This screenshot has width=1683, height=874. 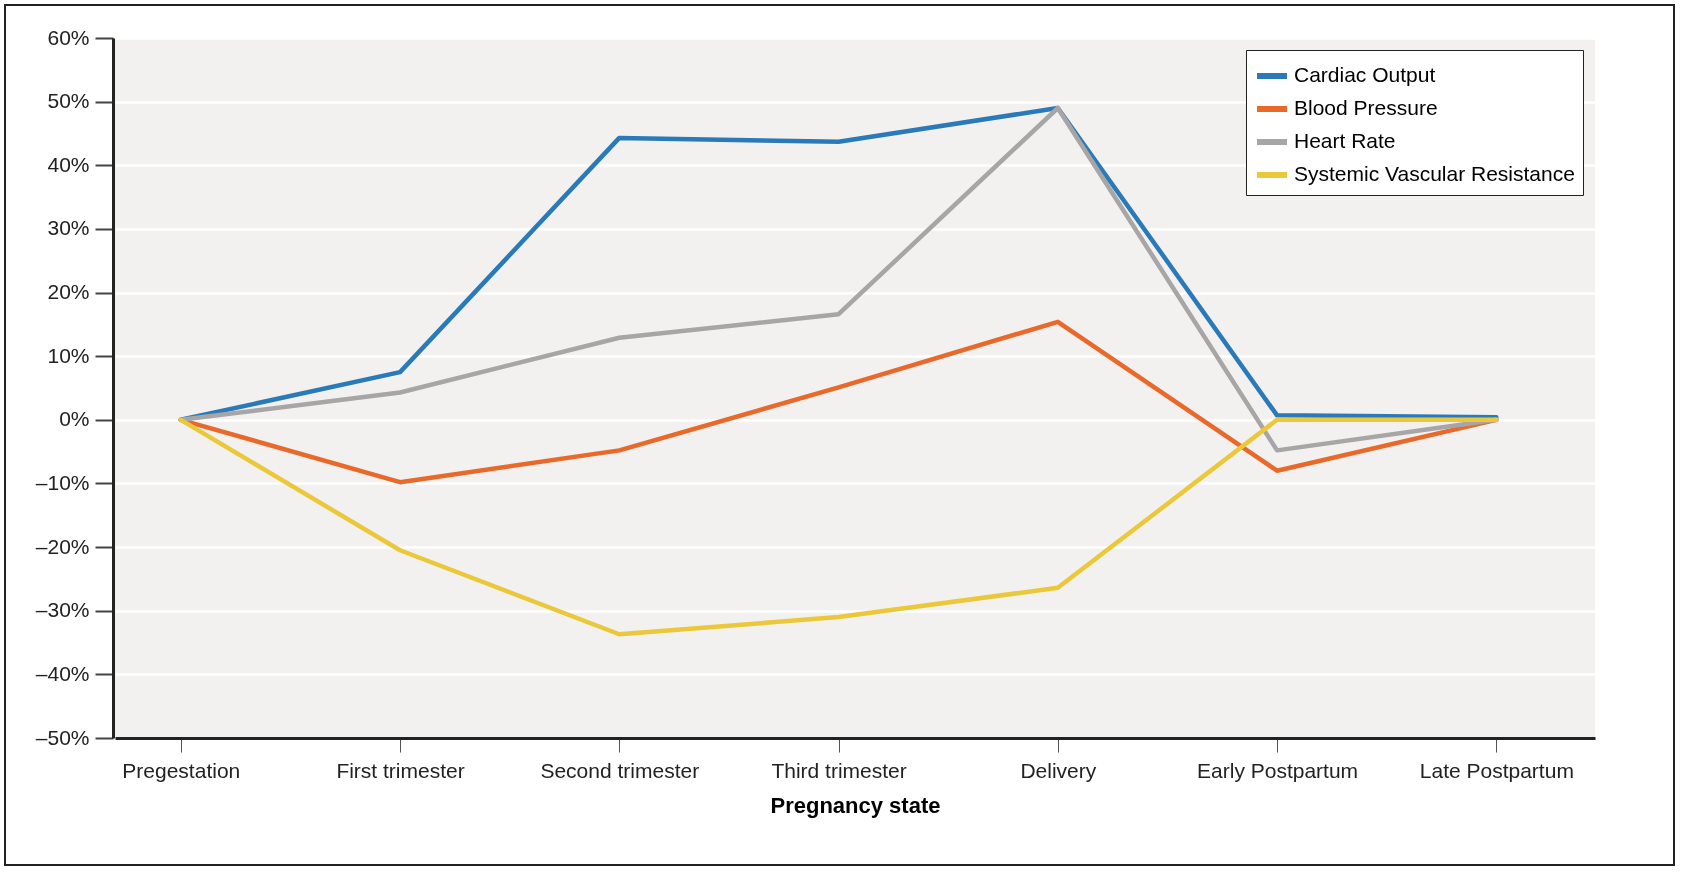 I want to click on y-tick-label: 30%, so click(x=68, y=228).